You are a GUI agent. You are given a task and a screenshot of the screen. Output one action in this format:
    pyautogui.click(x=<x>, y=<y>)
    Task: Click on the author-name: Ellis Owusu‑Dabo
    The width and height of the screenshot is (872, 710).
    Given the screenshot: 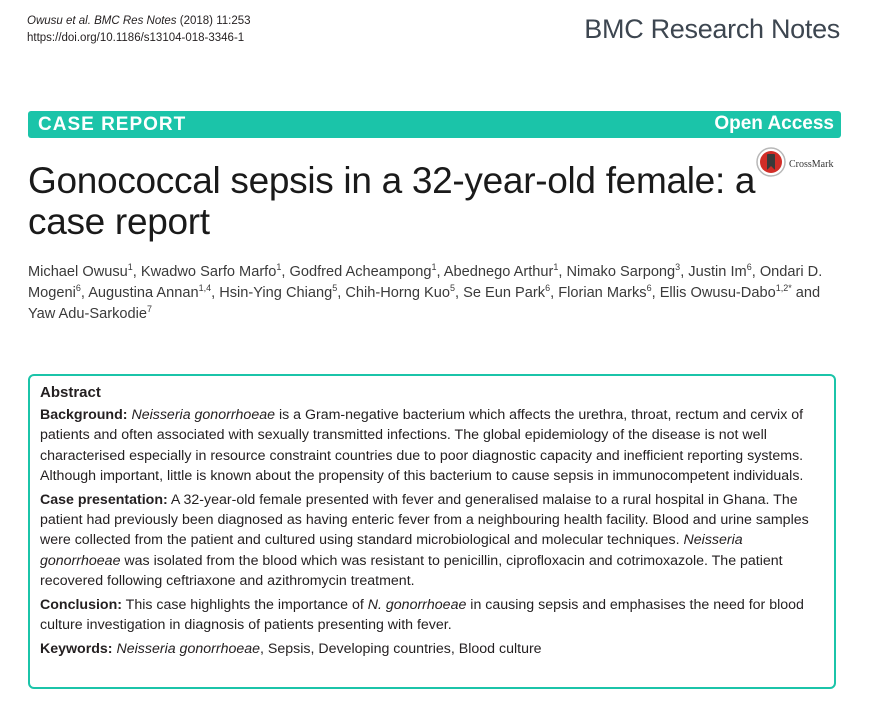 What is the action you would take?
    pyautogui.click(x=717, y=293)
    